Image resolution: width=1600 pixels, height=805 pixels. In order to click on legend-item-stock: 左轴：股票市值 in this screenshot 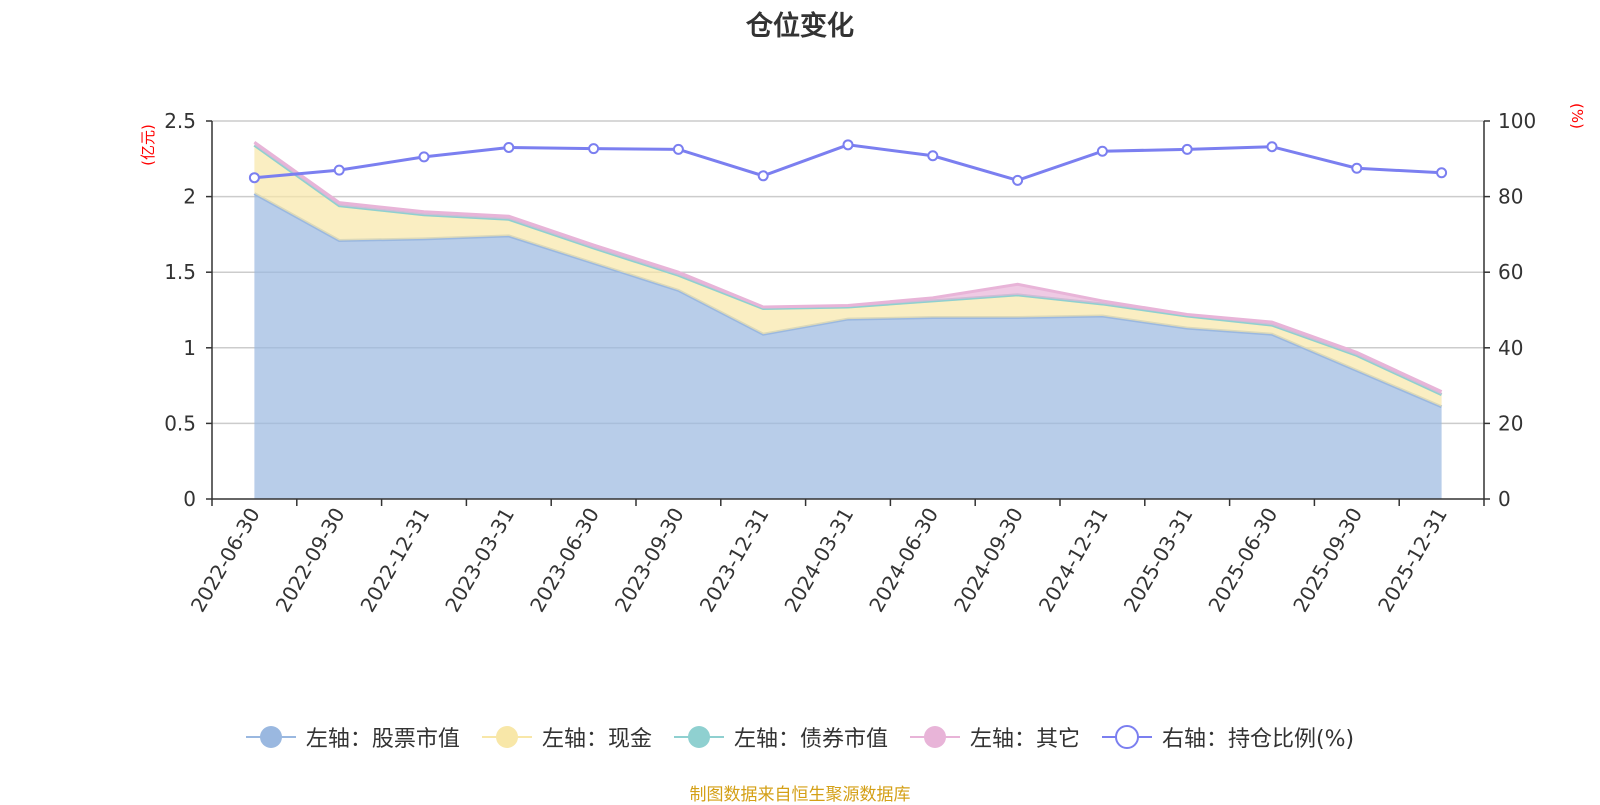, I will do `click(352, 737)`.